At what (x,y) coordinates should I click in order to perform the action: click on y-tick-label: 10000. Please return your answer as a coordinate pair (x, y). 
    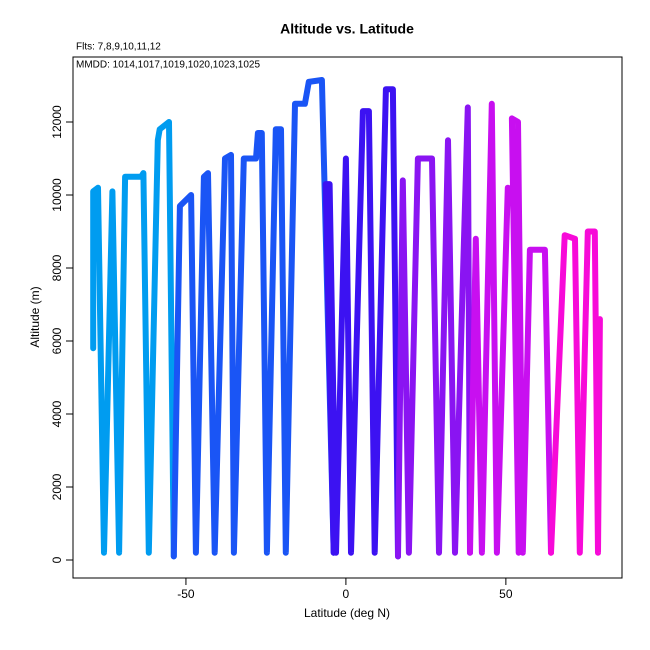
    Looking at the image, I should click on (57, 195).